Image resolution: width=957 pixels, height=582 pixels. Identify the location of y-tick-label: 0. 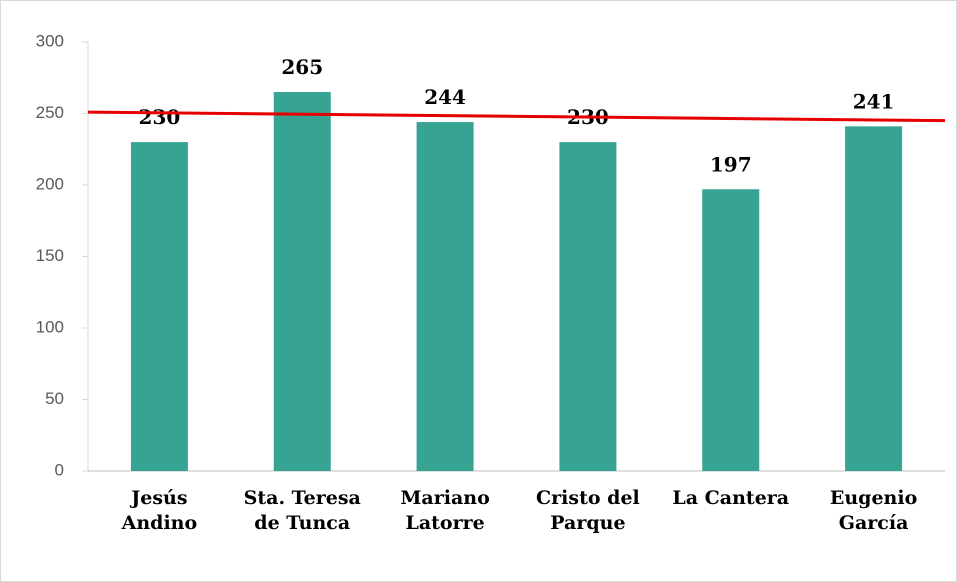
(59, 469).